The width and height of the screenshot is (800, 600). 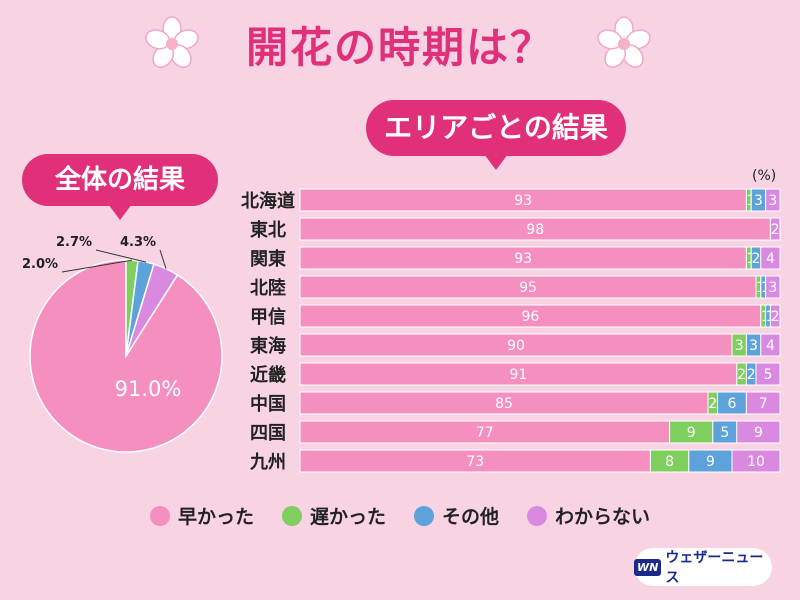 What do you see at coordinates (530, 317) in the screenshot?
I see `data-label: 96` at bounding box center [530, 317].